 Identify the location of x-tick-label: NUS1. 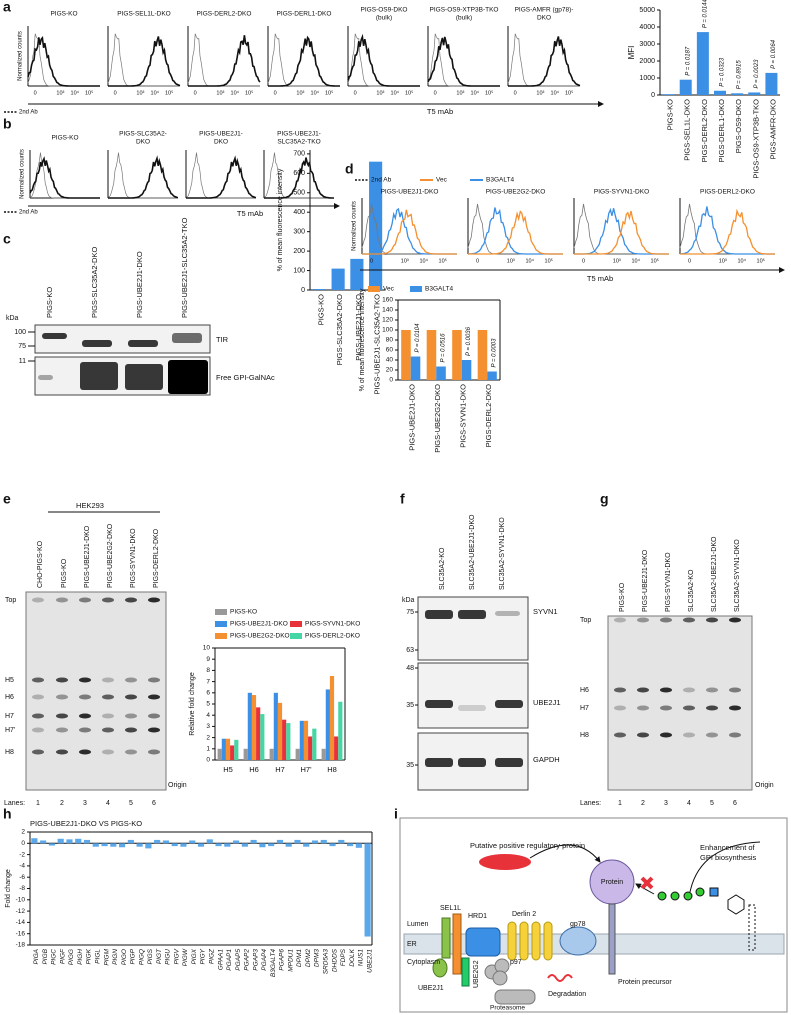
(361, 958).